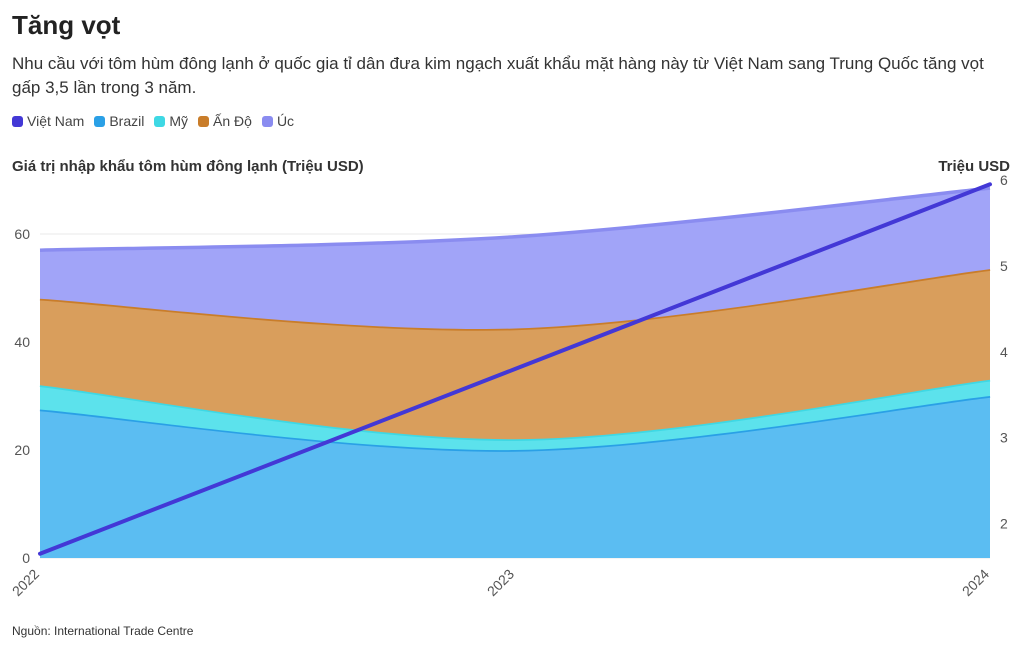 The height and width of the screenshot is (650, 1020). I want to click on y-tick-label-right: 3, so click(1004, 438).